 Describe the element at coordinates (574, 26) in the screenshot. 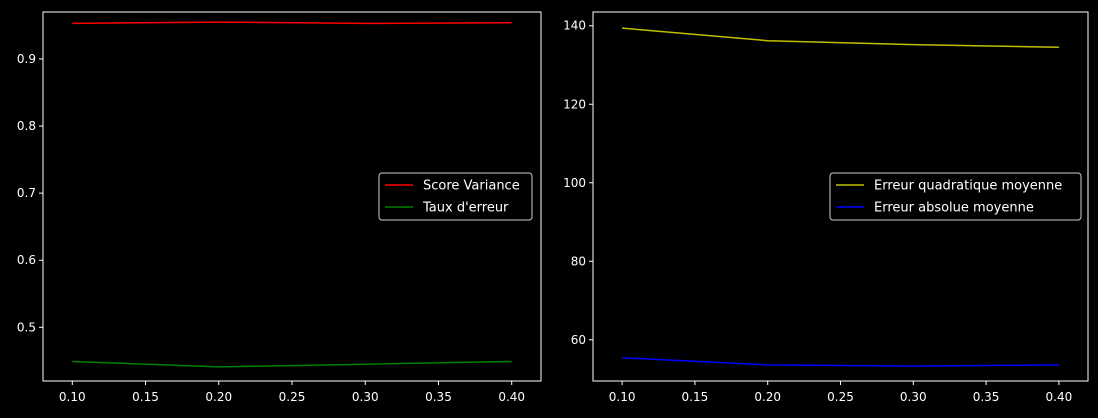

I see `y-tick-label: 140` at that location.